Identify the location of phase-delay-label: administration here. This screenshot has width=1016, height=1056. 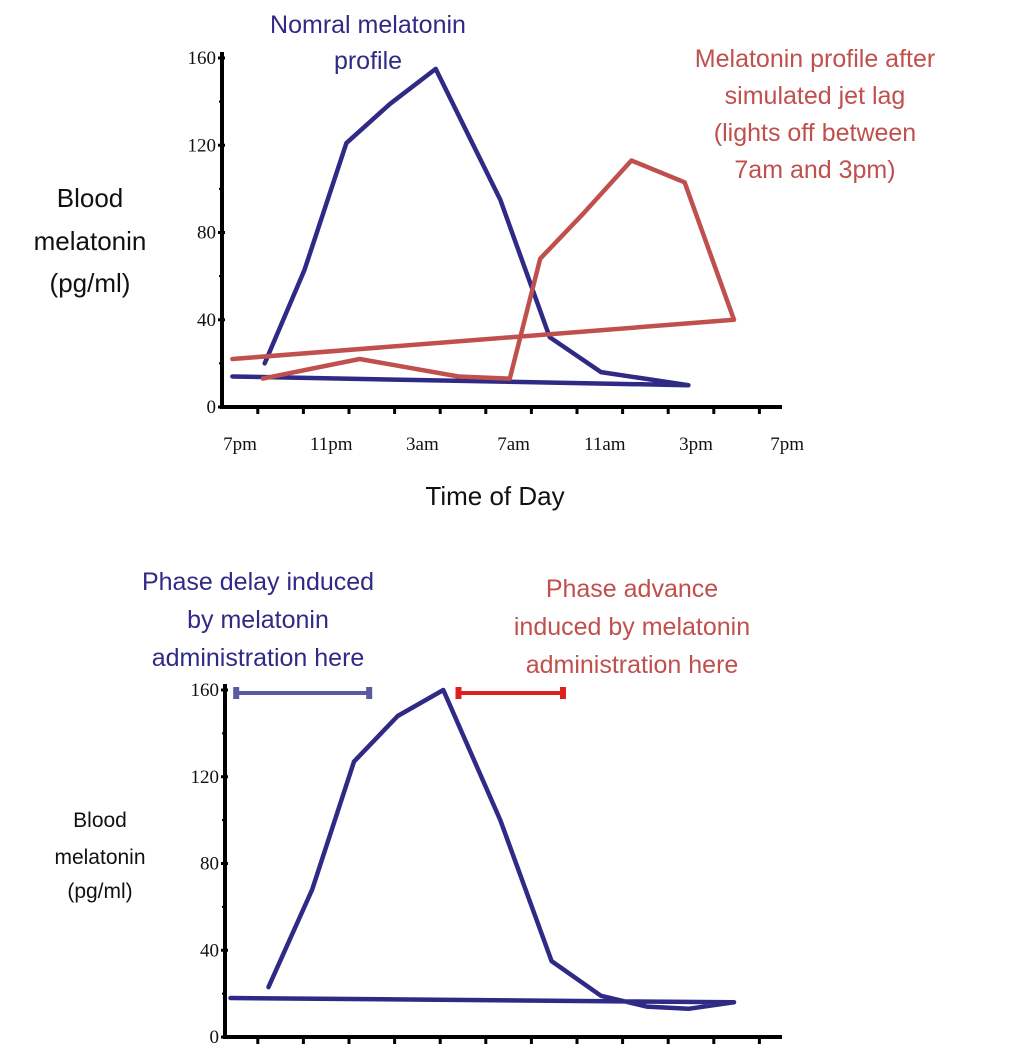
(258, 658).